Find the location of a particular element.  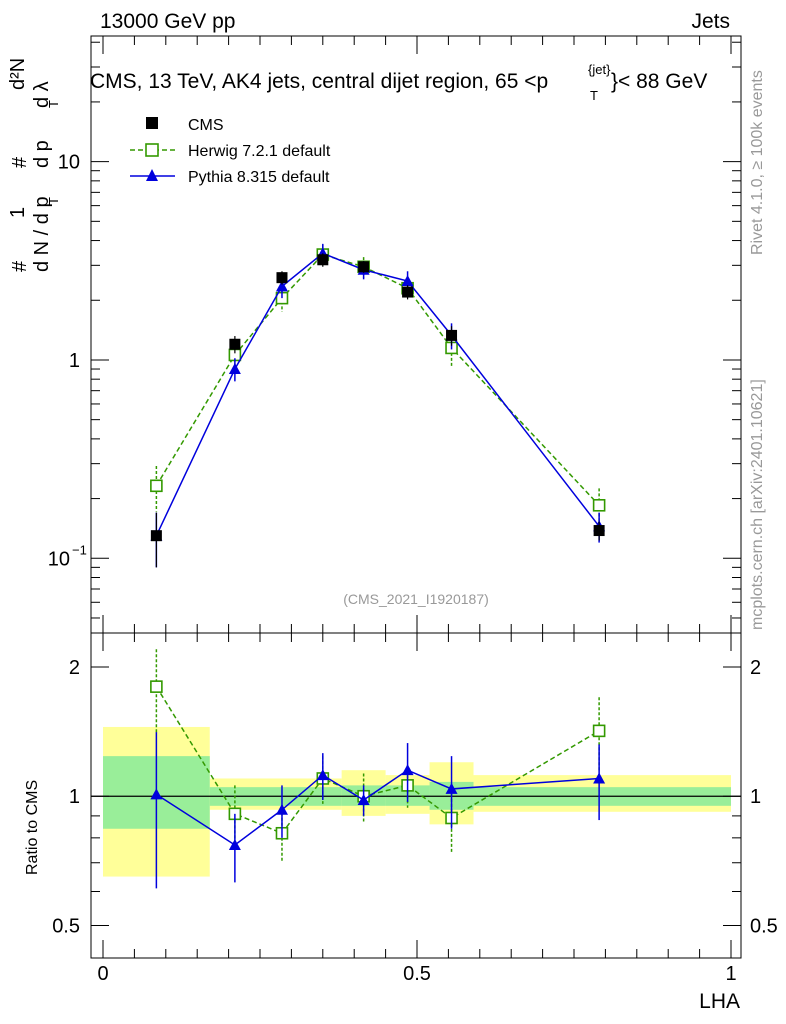

side-label-top: Rivet 4.1.0, ≥ 100k events is located at coordinates (757, 162).